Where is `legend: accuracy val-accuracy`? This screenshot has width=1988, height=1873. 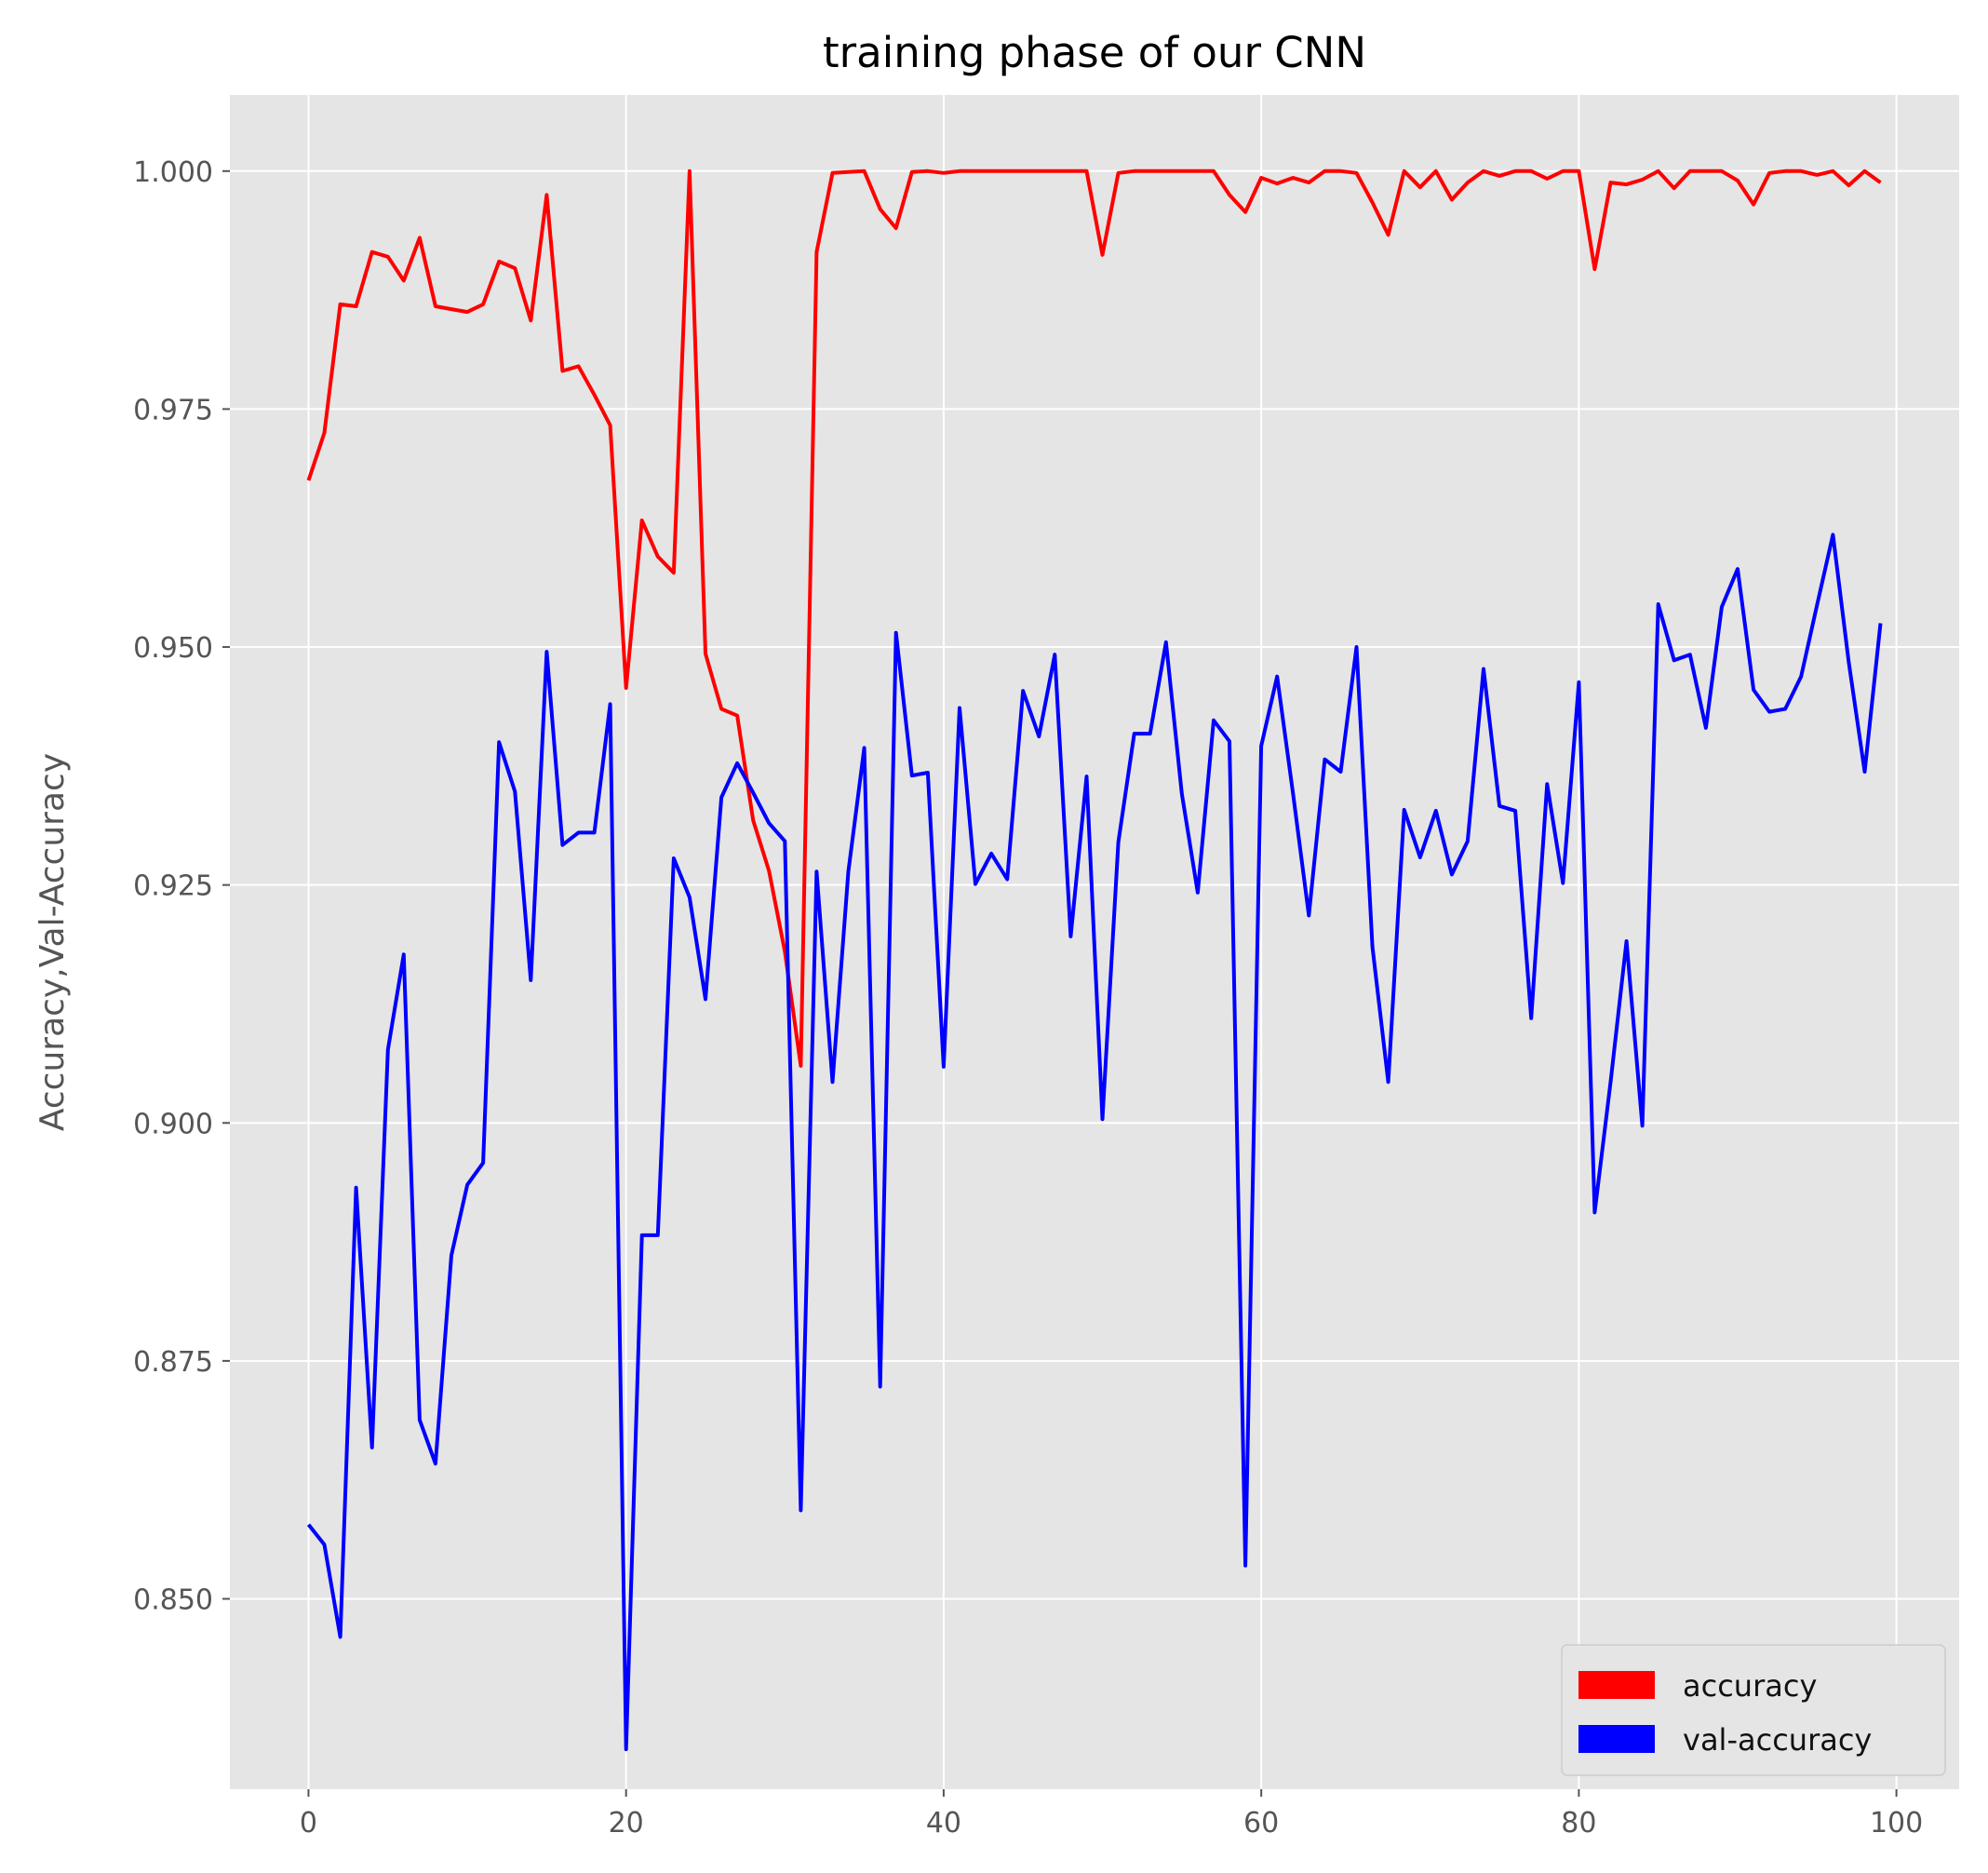 legend: accuracy val-accuracy is located at coordinates (1753, 1710).